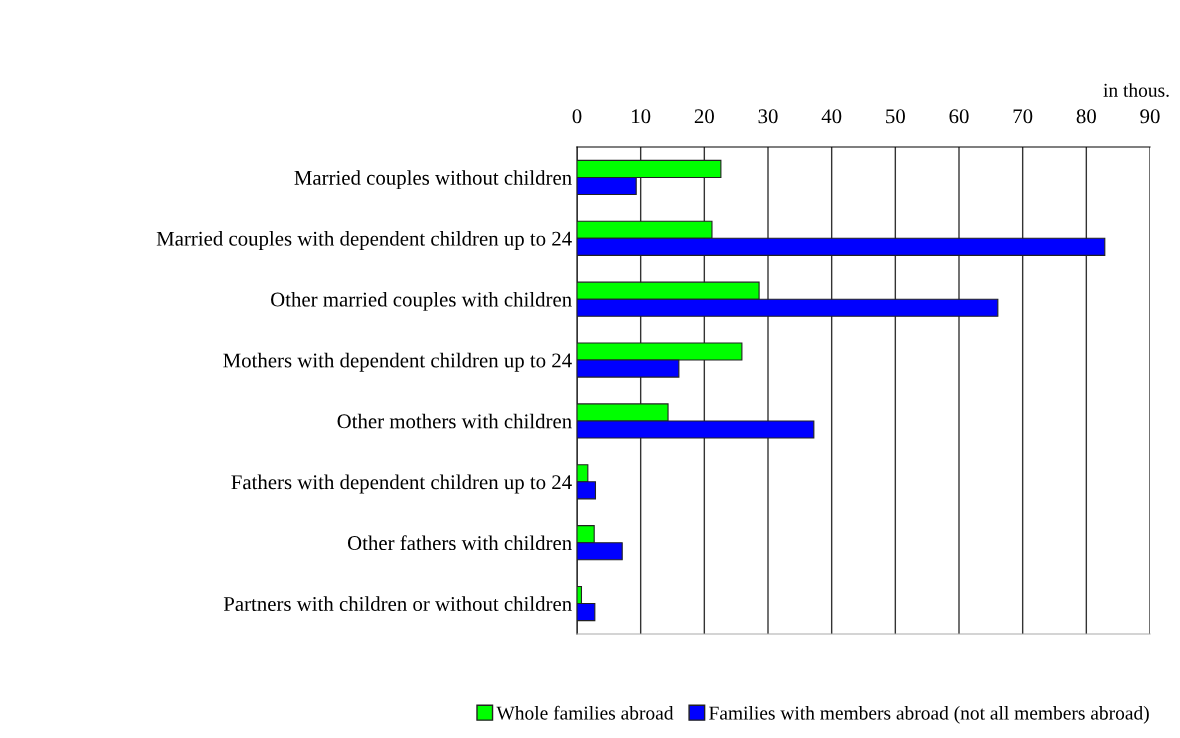 Image resolution: width=1180 pixels, height=738 pixels. Describe the element at coordinates (454, 421) in the screenshot. I see `y-tick-label: Other mothers with children` at that location.